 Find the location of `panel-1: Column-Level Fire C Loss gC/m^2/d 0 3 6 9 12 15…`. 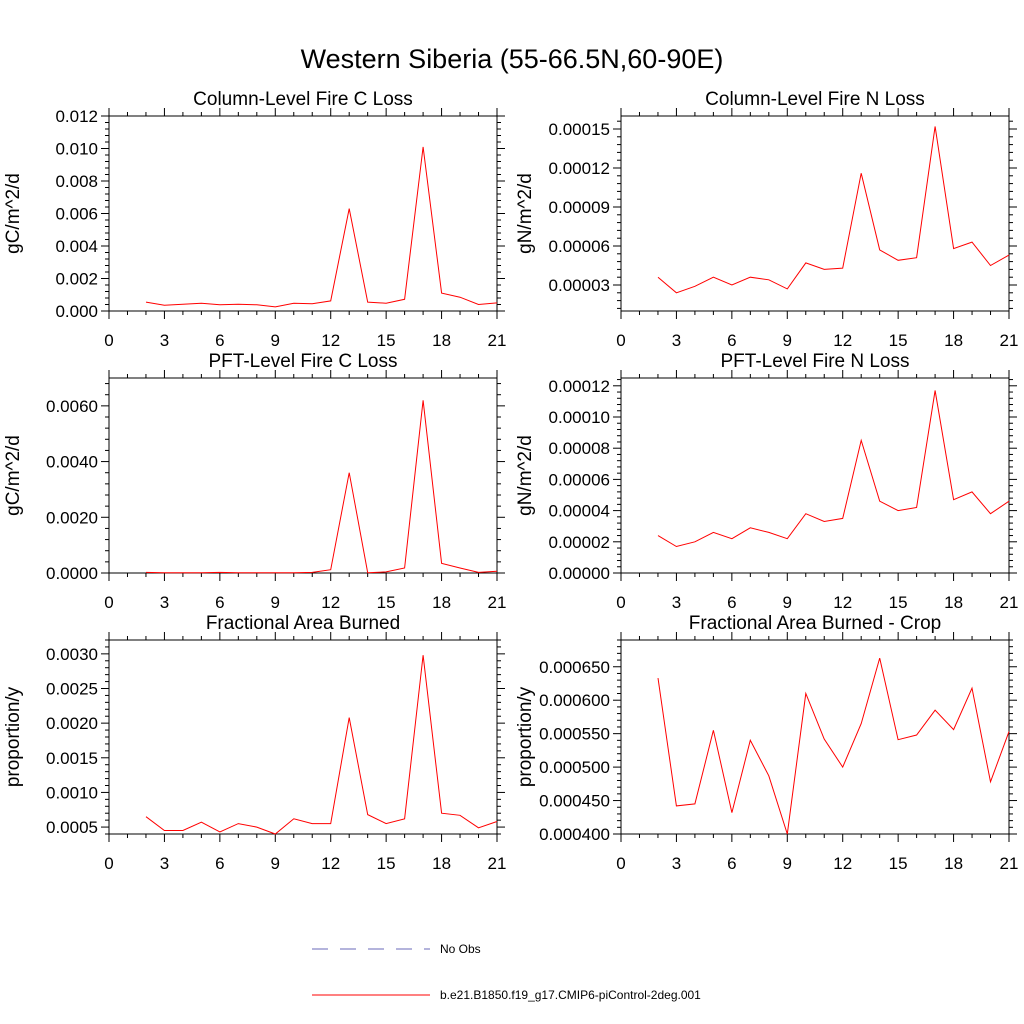

panel-1: Column-Level Fire C Loss gC/m^2/d 0 3 6 9 12 15… is located at coordinates (254, 219).